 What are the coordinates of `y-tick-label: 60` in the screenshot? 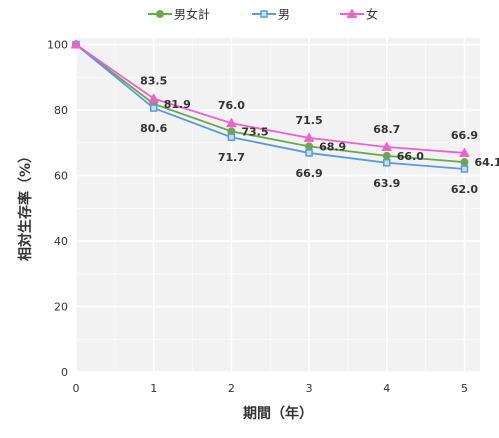 It's located at (61, 176).